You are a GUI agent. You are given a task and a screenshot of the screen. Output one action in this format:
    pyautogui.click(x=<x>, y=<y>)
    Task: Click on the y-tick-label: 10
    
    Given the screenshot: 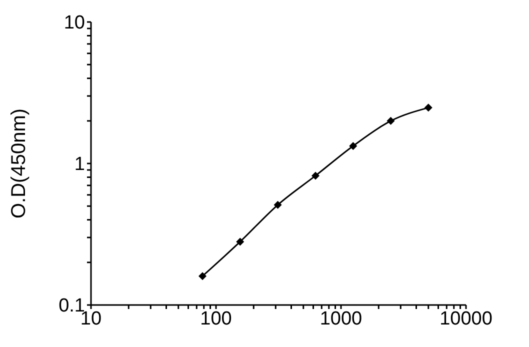 What is the action you would take?
    pyautogui.click(x=74, y=23)
    